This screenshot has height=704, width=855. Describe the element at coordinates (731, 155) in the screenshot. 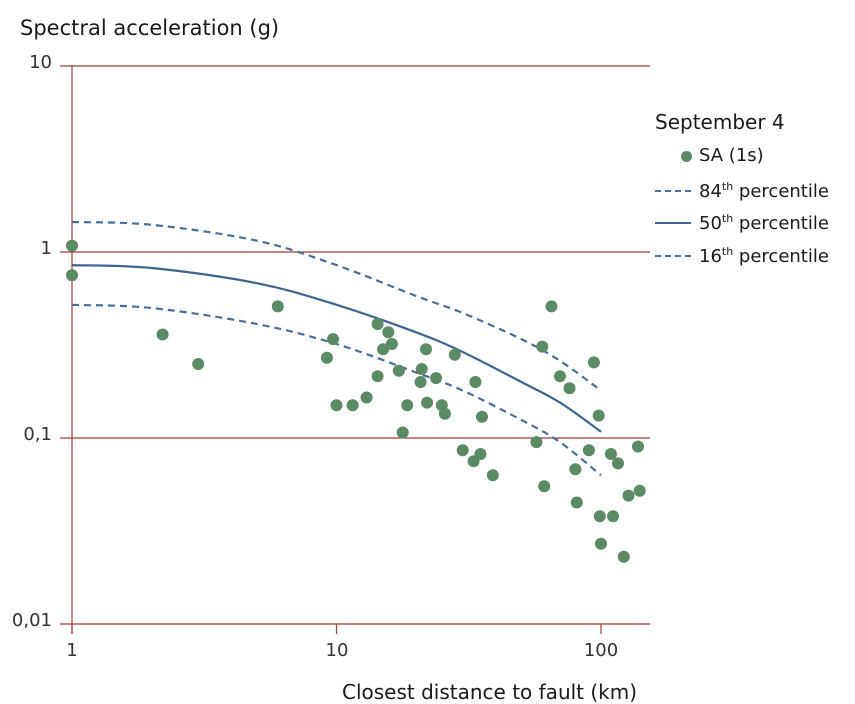

I see `legend-label-sa: SA (1s)` at that location.